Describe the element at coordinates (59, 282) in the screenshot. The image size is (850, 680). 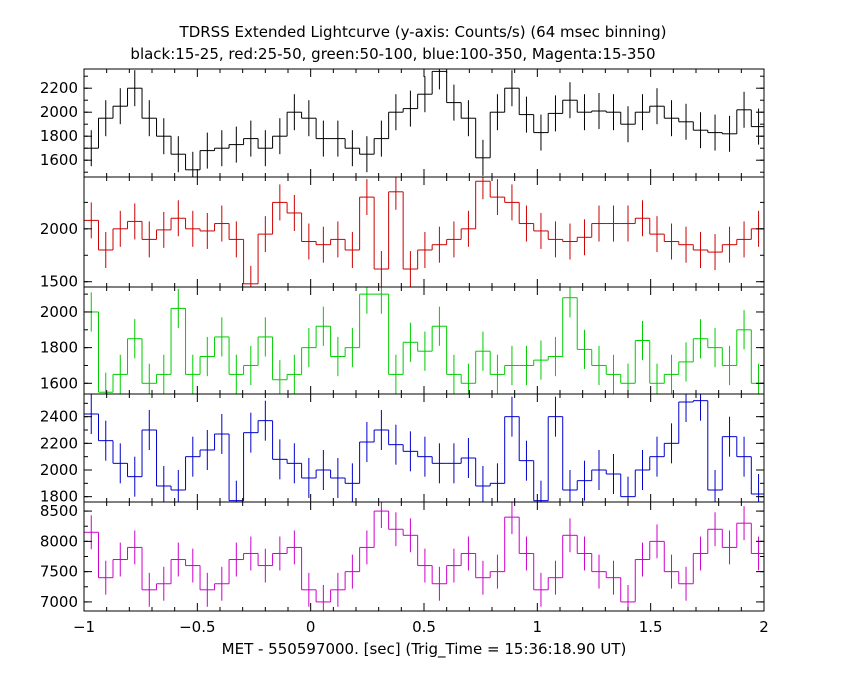
I see `y-tick-label: 1500` at that location.